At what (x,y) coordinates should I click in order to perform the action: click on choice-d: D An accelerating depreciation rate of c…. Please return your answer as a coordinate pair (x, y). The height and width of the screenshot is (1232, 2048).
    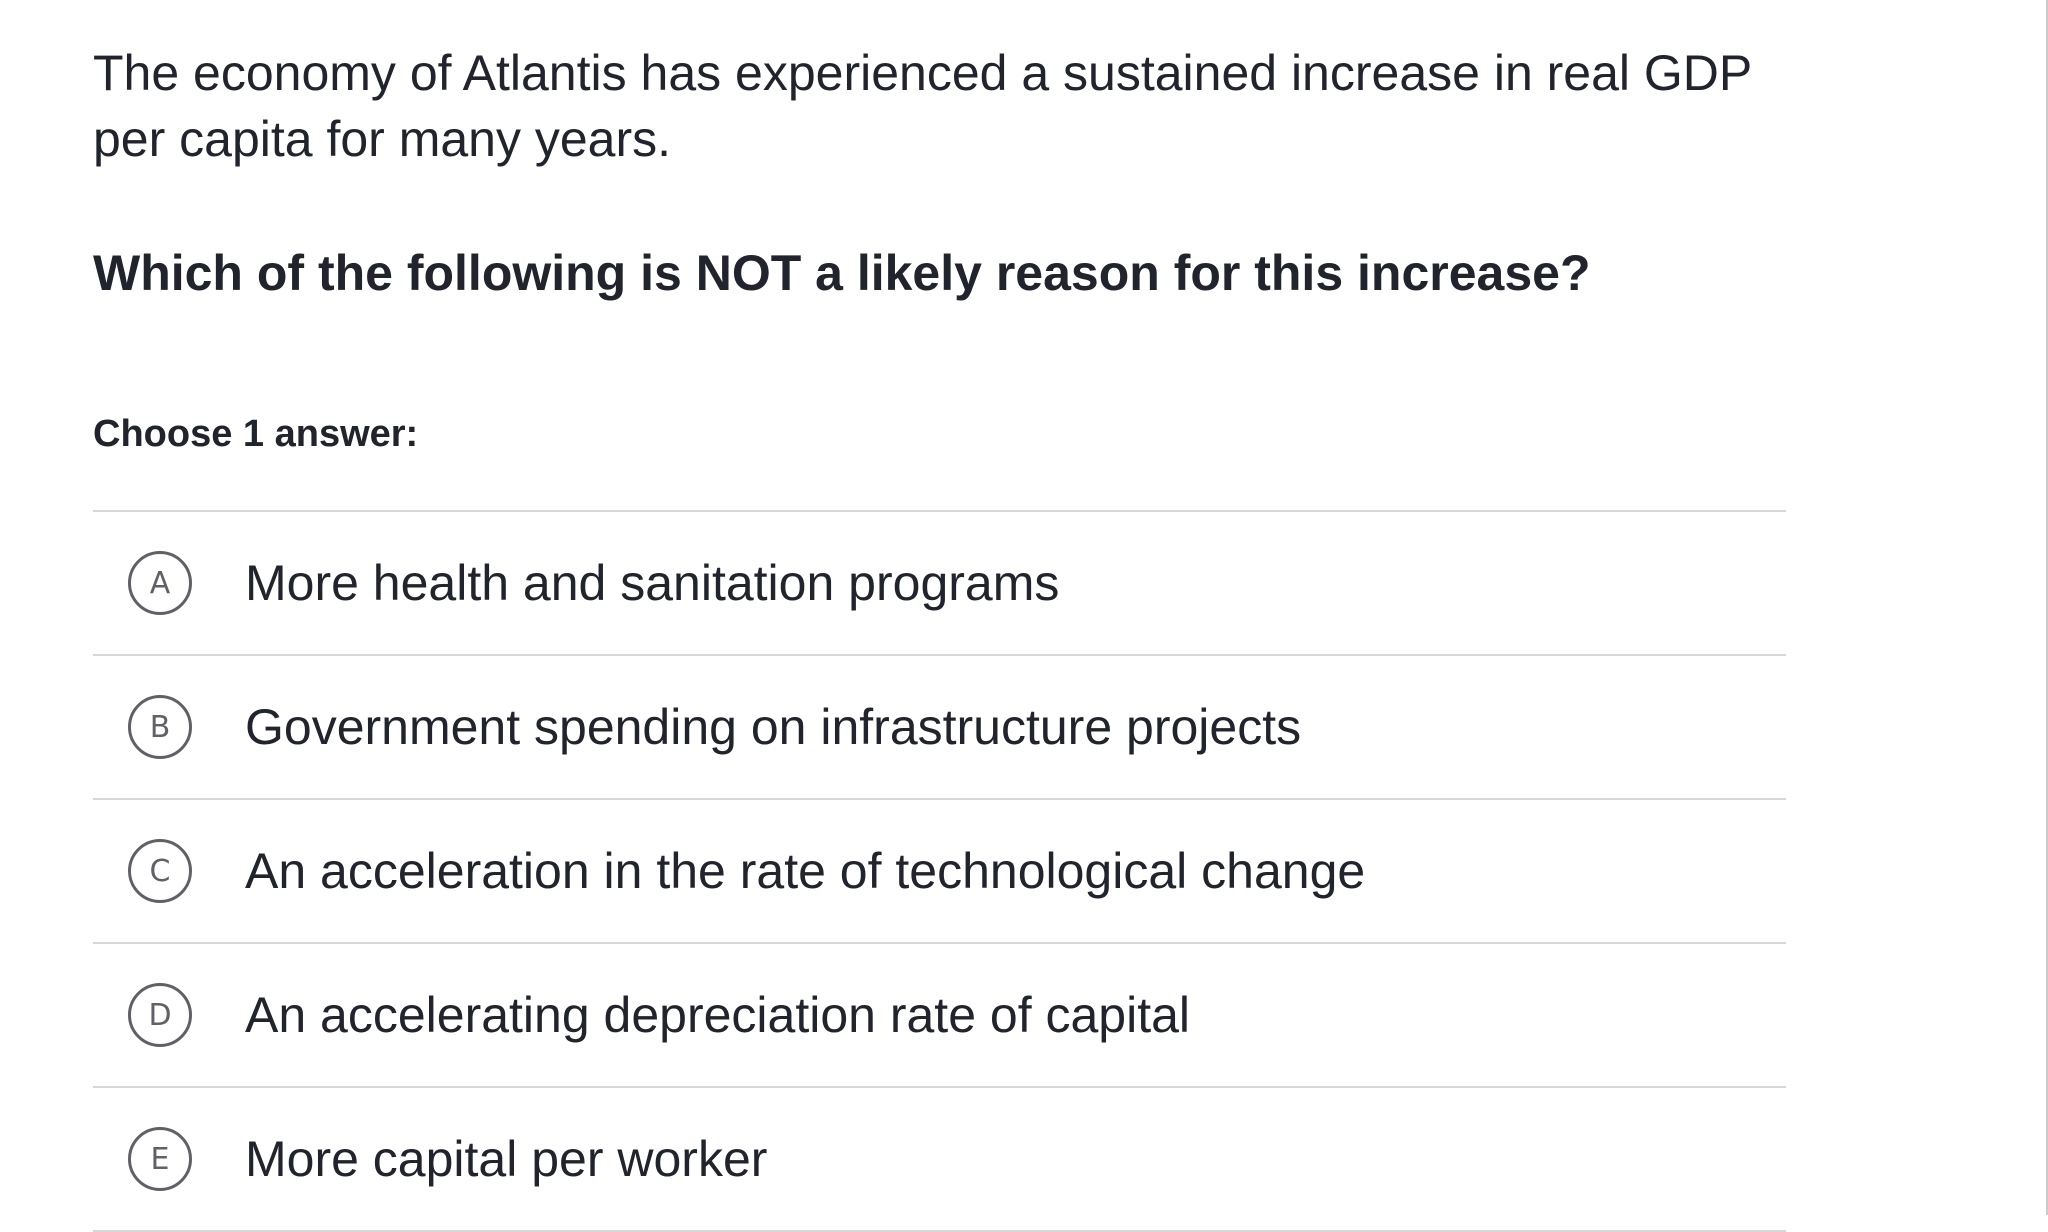
    Looking at the image, I should click on (939, 1016).